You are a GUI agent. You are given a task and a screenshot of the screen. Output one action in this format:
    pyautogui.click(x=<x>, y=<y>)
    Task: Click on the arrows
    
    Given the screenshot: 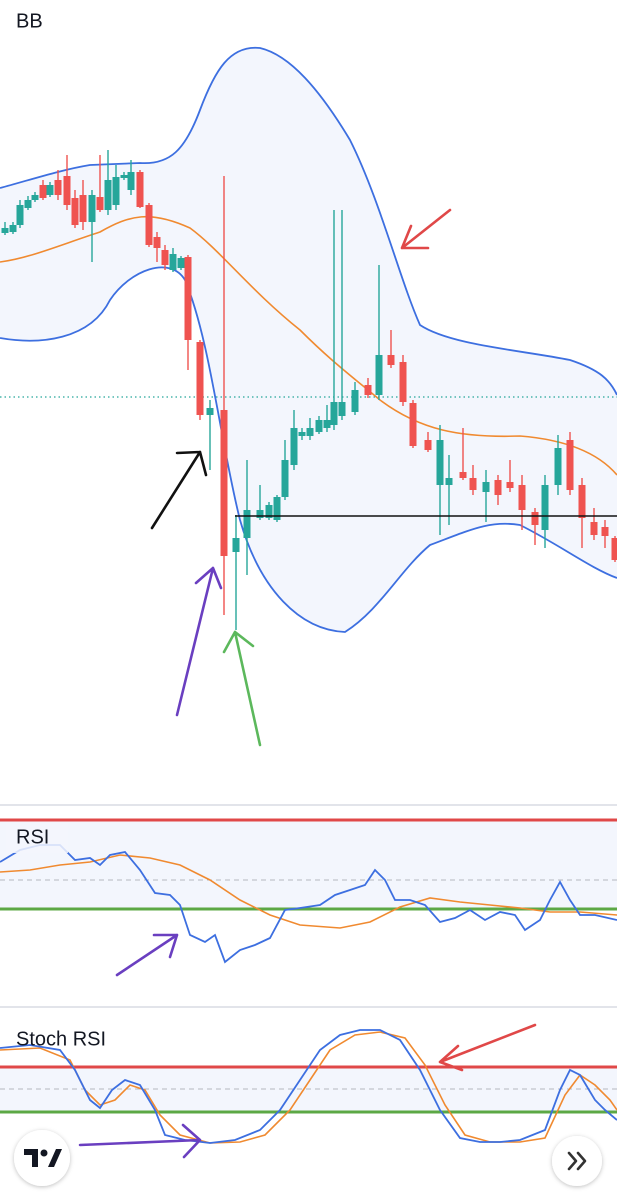 What is the action you would take?
    pyautogui.click(x=307, y=1091)
    